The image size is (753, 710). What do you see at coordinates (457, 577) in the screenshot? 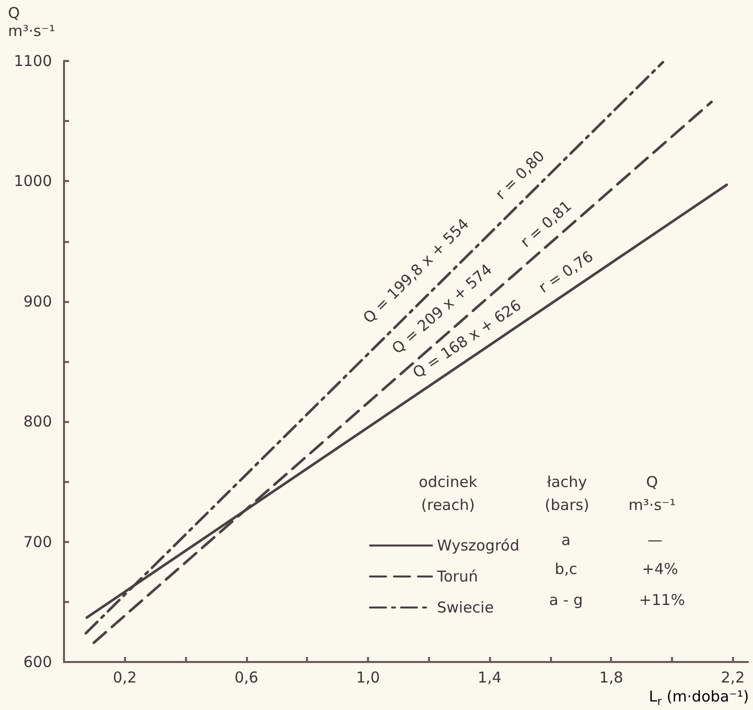
I see `legend-label: Toruń` at bounding box center [457, 577].